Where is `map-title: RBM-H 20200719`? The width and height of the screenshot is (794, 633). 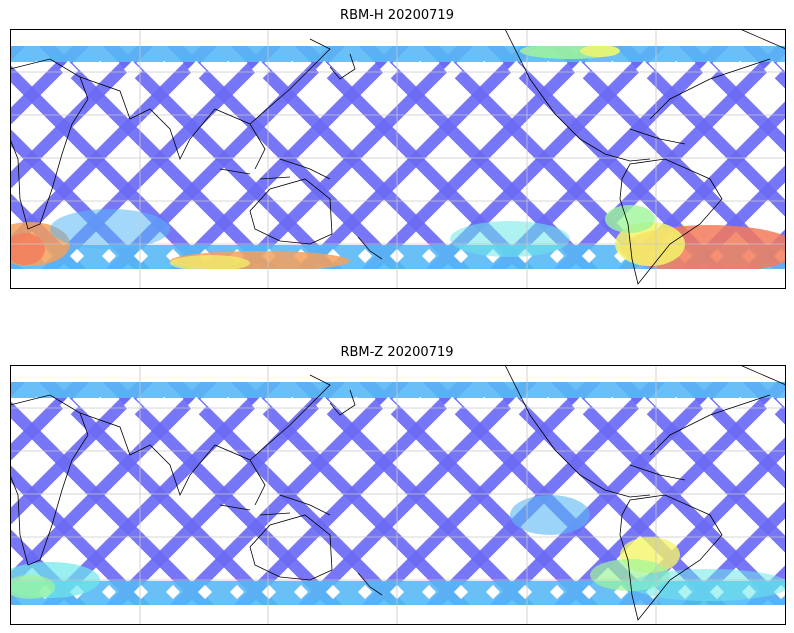
map-title: RBM-H 20200719 is located at coordinates (397, 15).